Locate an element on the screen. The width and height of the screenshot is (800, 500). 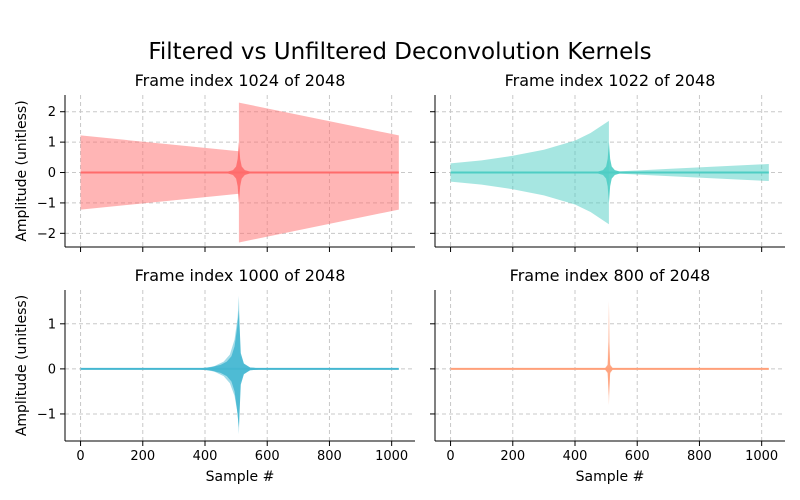
subplot-title: Frame index 1022 of 2048 is located at coordinates (610, 80).